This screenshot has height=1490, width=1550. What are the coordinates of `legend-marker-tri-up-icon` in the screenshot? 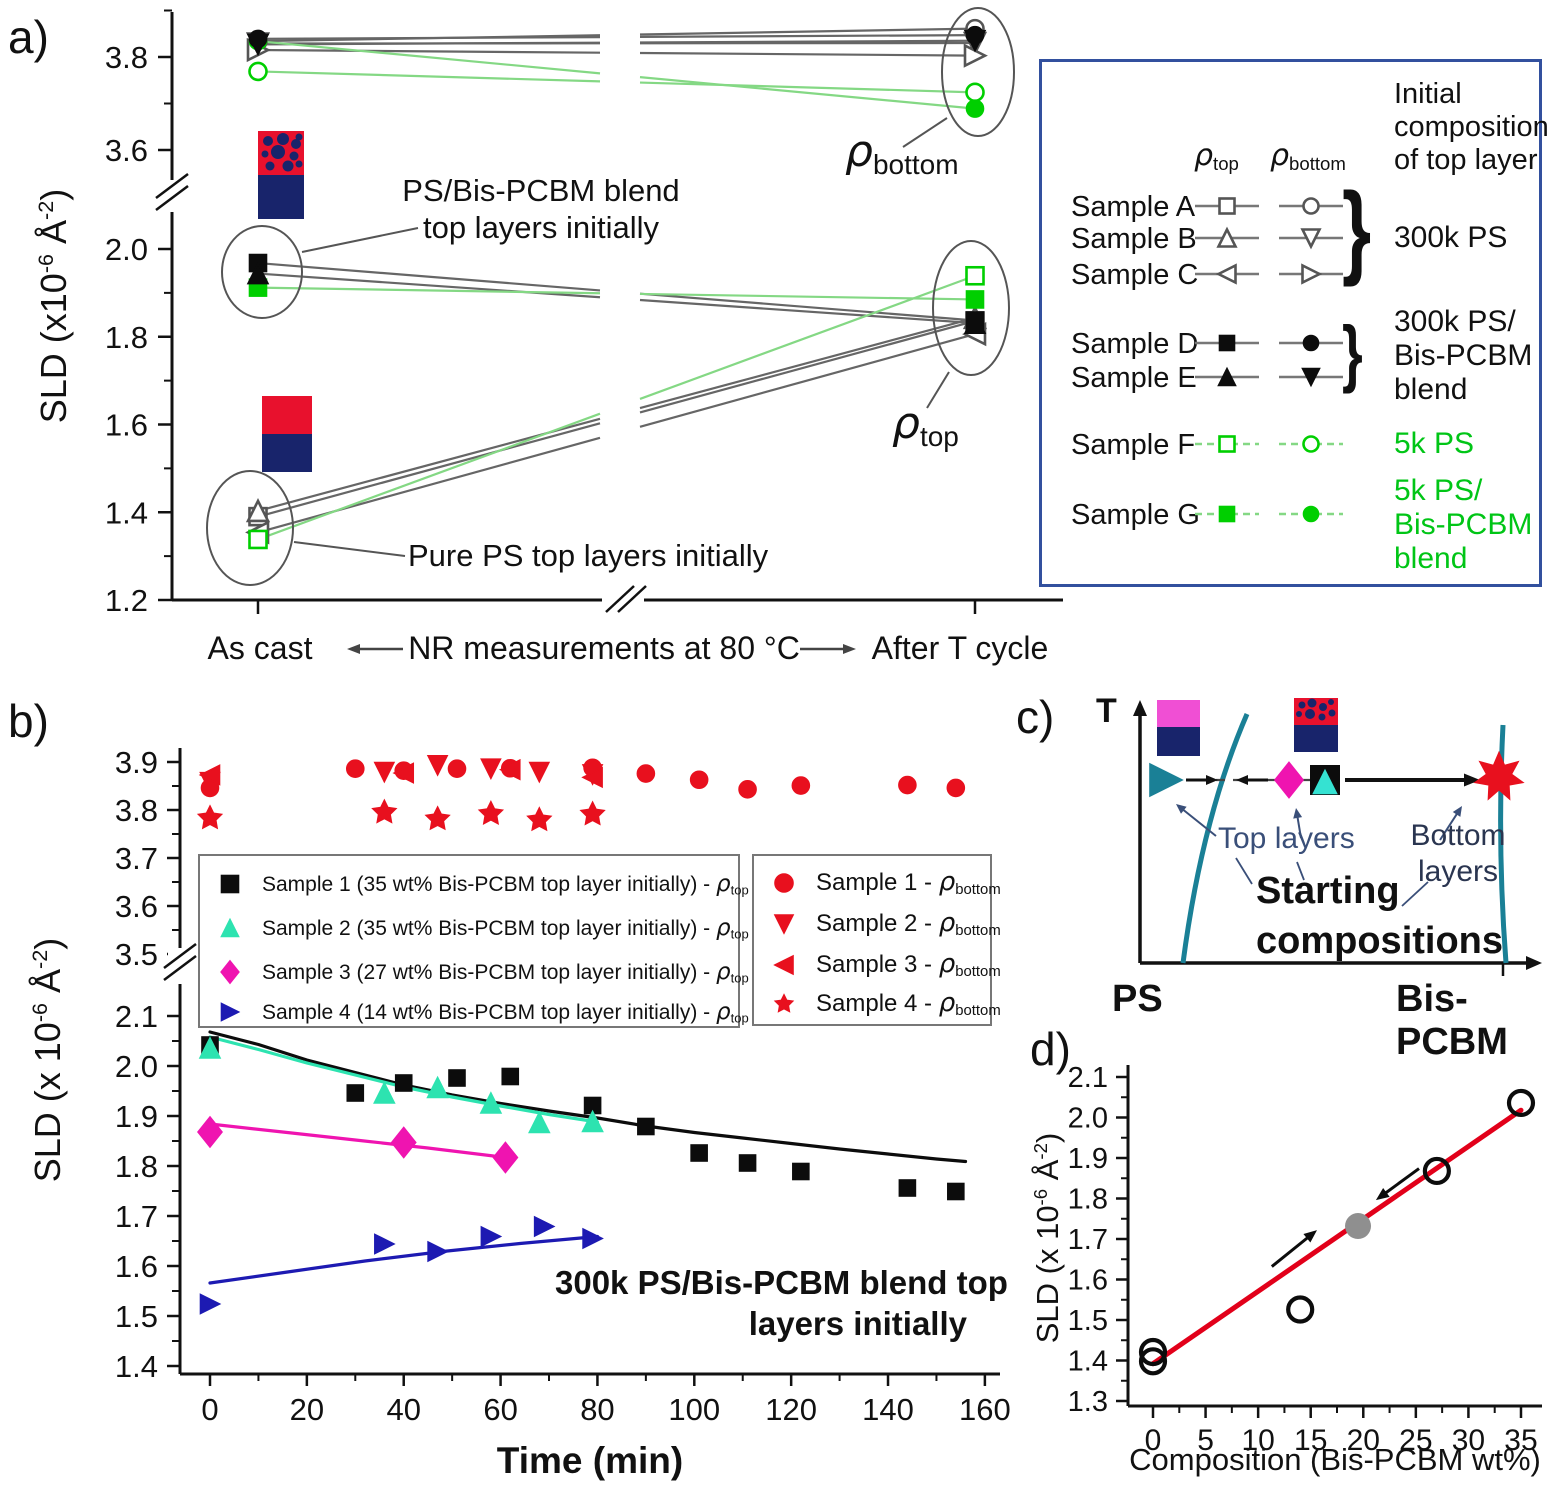 It's located at (230, 927).